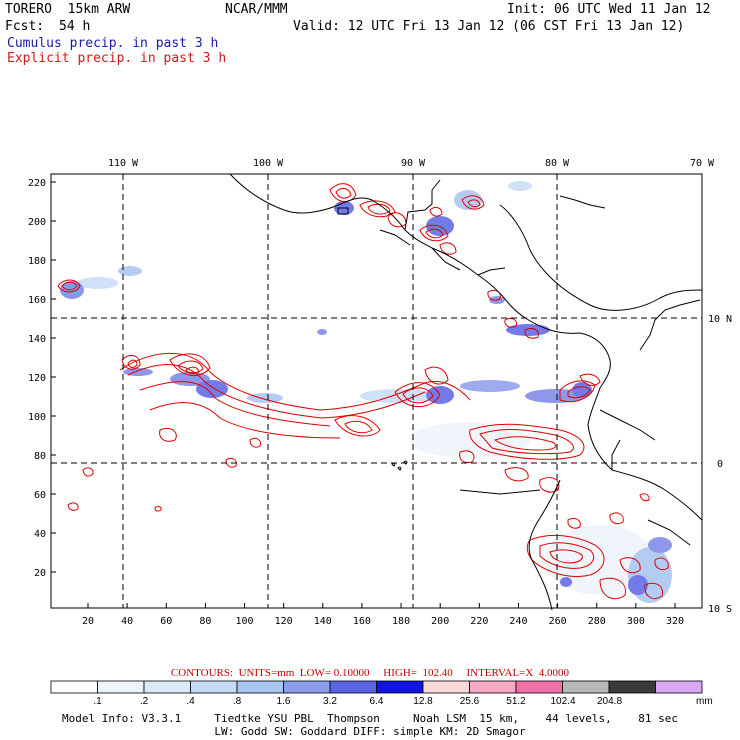 The width and height of the screenshot is (740, 740). I want to click on latitude-labels: 10 N 0 10 S, so click(720, 464).